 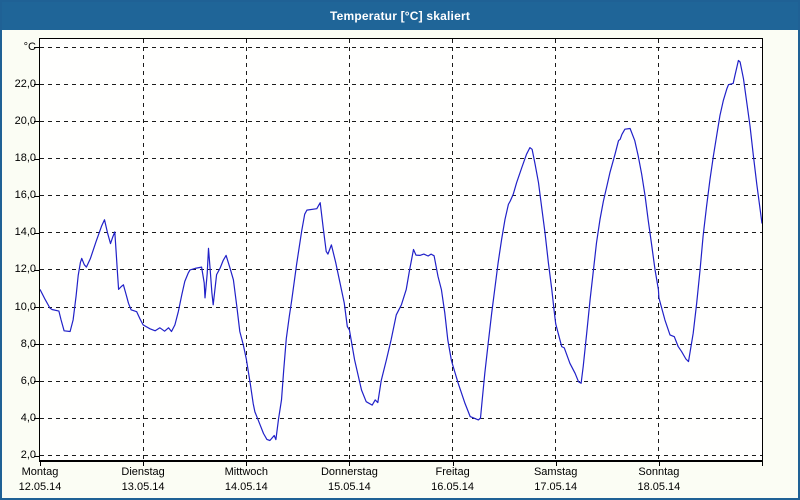 What do you see at coordinates (555, 472) in the screenshot?
I see `x-axis-day-label: Samstag` at bounding box center [555, 472].